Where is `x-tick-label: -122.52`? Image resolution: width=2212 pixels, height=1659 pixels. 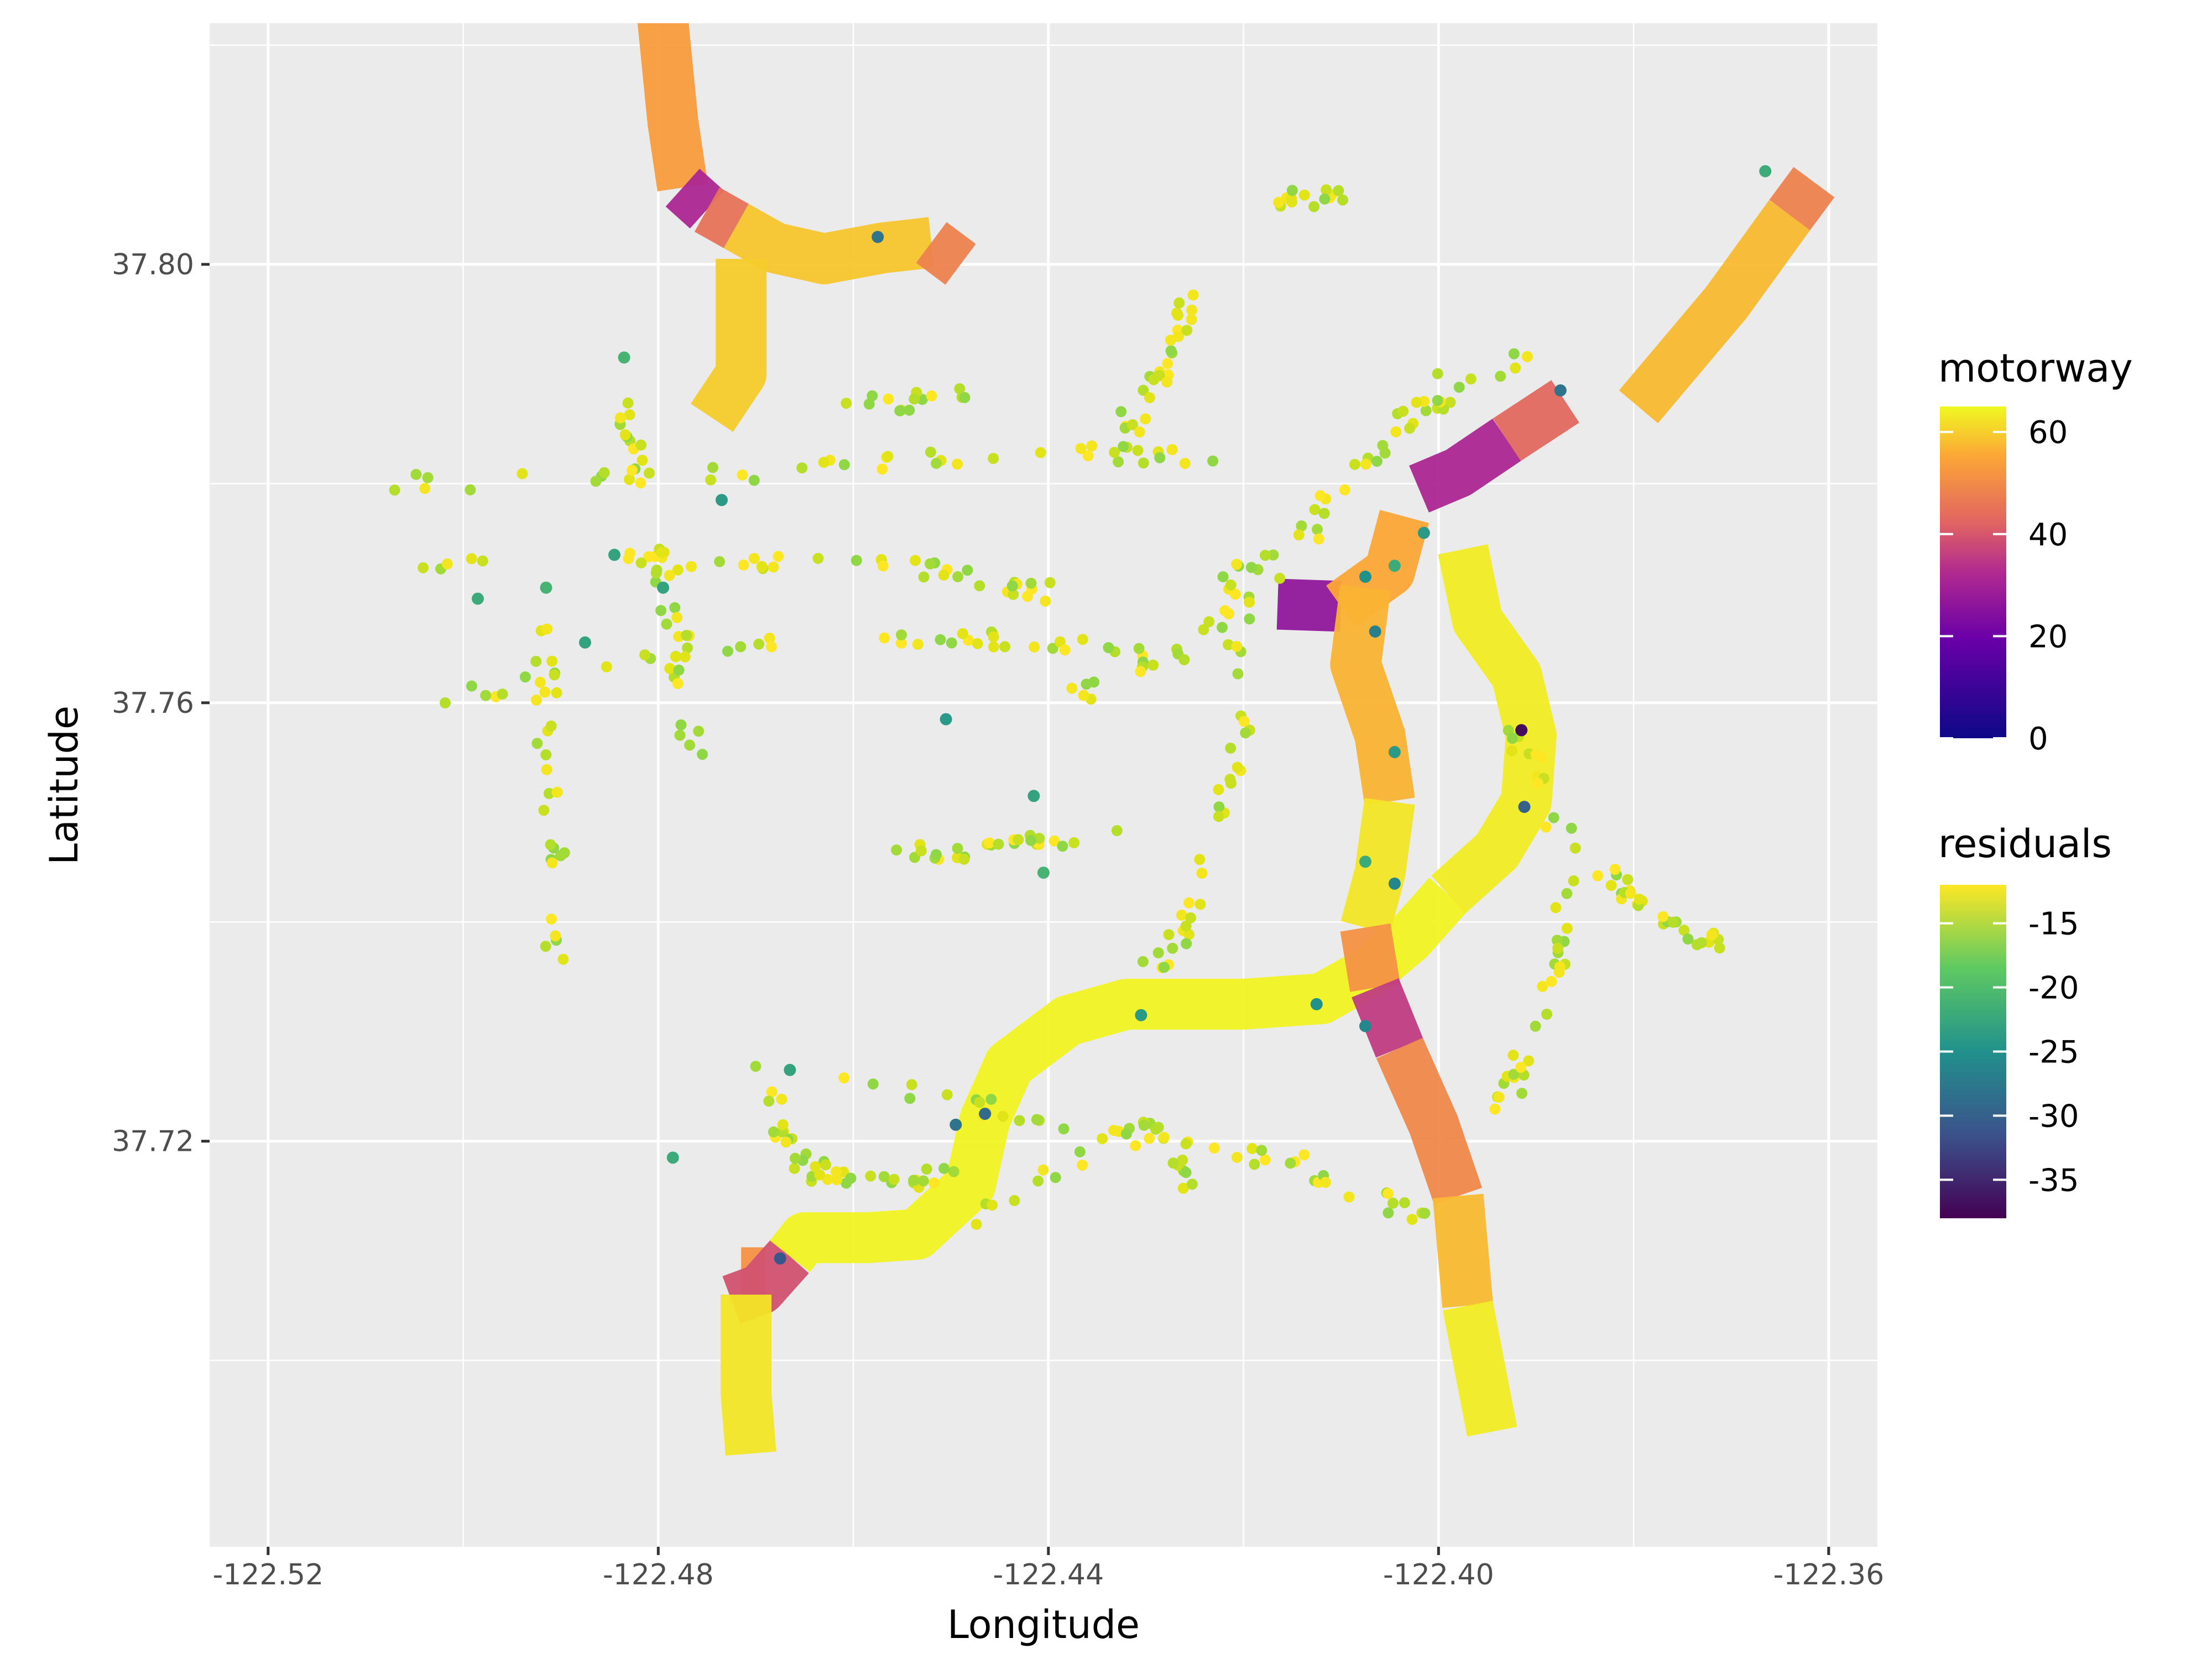 x-tick-label: -122.52 is located at coordinates (268, 1575).